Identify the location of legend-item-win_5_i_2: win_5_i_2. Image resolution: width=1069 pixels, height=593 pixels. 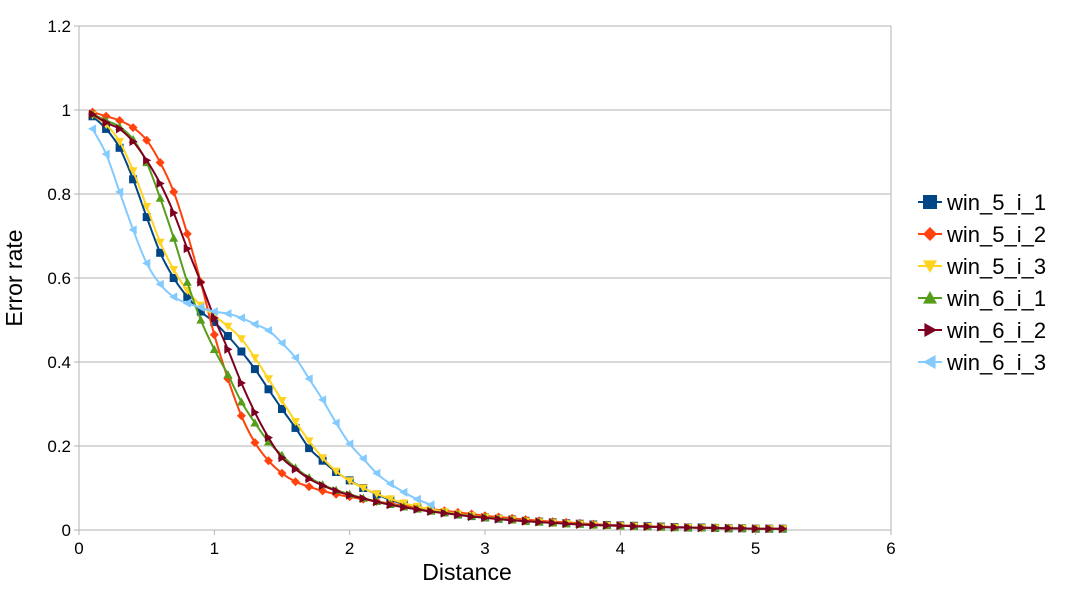
(982, 234).